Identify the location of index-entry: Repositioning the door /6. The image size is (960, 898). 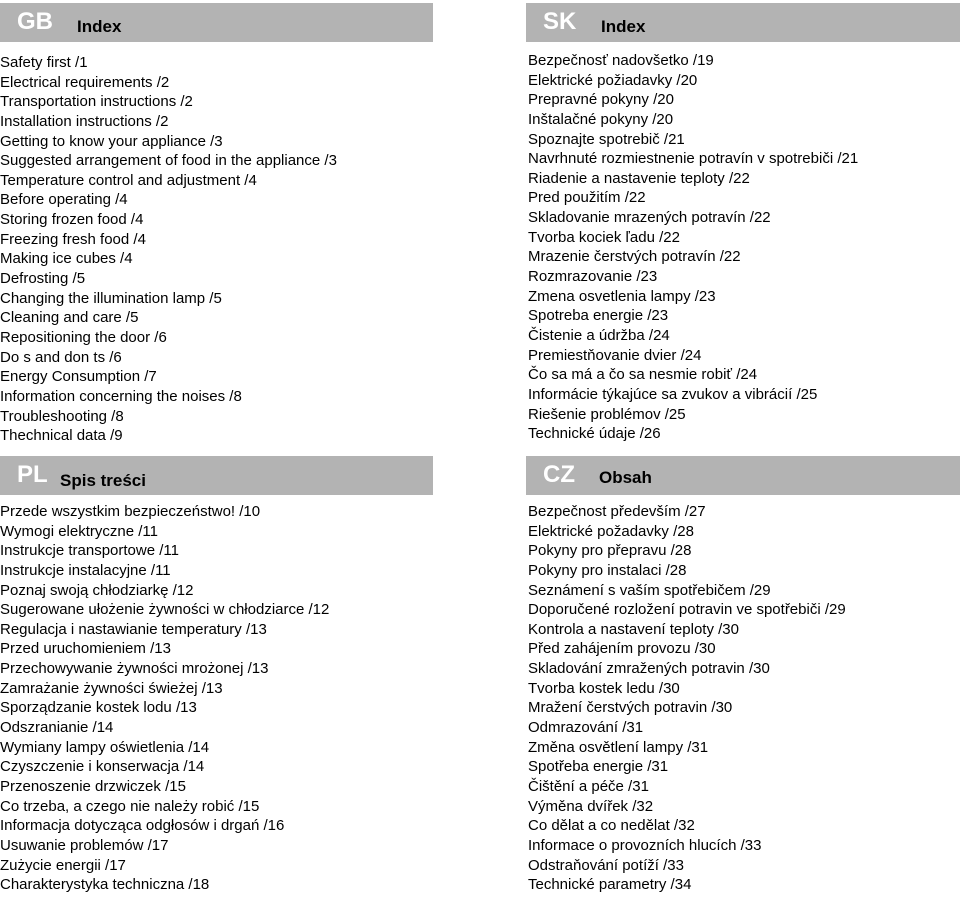
(83, 337).